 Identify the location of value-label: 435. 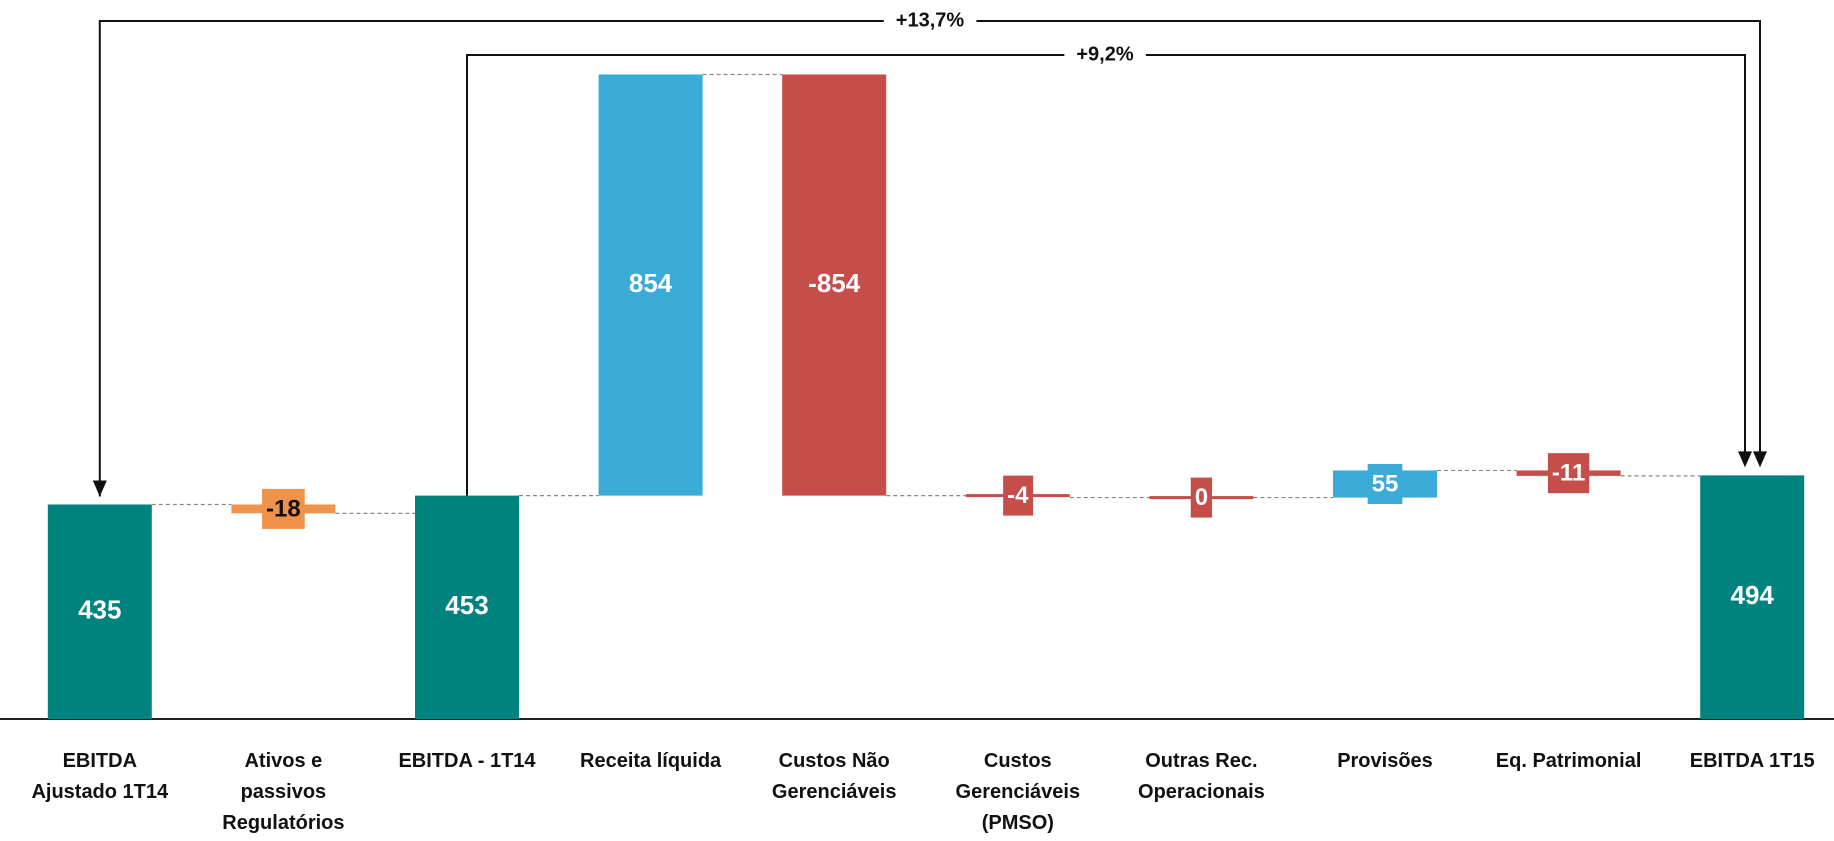
(99, 610).